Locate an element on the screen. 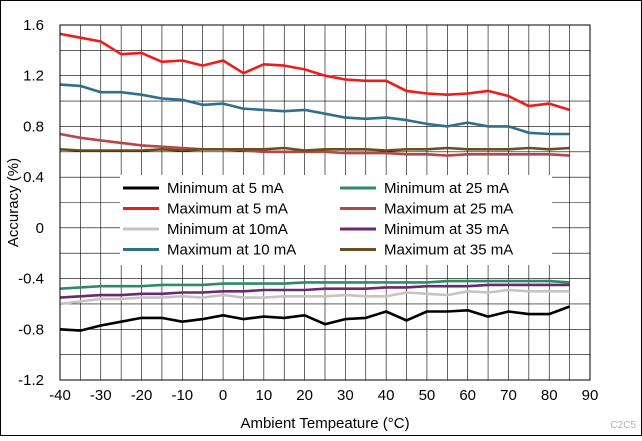 This screenshot has height=441, width=642. legend-label: Maximum at 5 mA is located at coordinates (227, 209).